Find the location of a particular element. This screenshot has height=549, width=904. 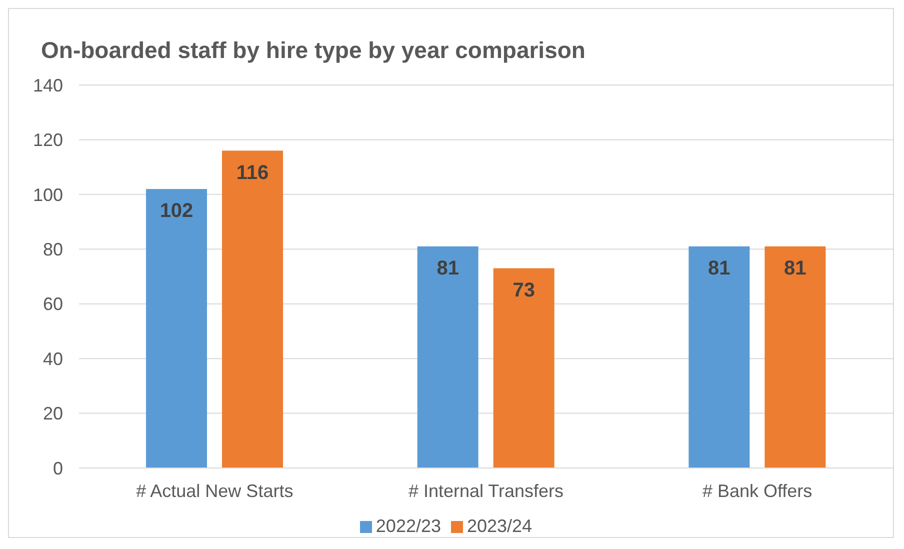

y-tick-label: 140 is located at coordinates (47, 85).